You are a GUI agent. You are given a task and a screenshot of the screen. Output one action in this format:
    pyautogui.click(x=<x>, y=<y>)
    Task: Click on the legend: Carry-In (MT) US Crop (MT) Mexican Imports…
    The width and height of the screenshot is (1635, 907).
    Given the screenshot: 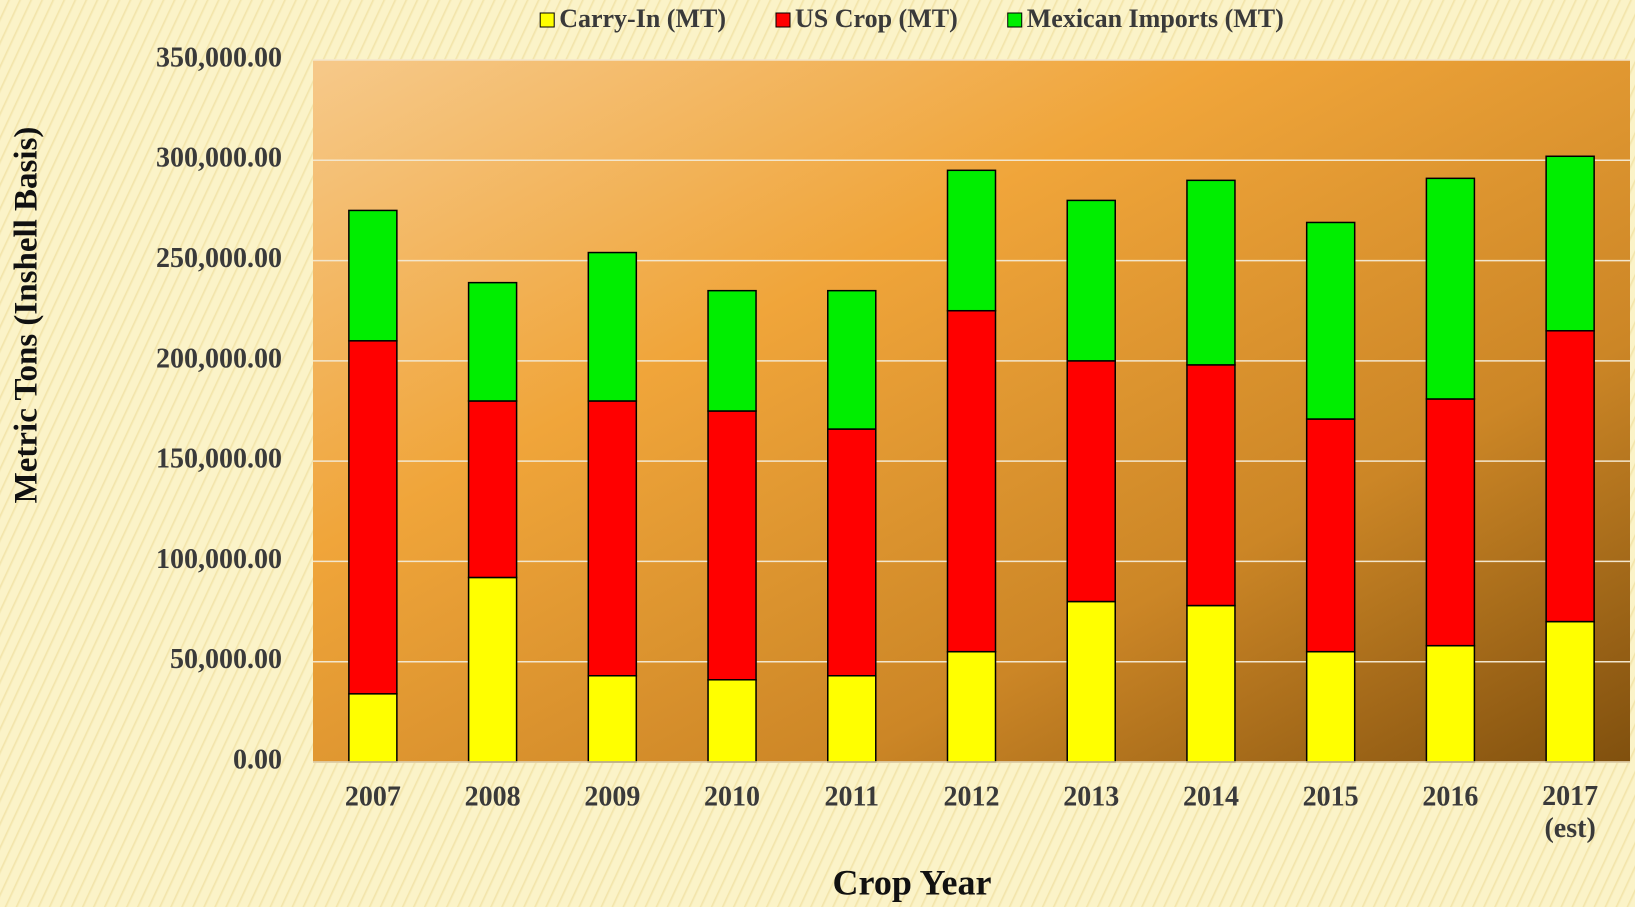 What is the action you would take?
    pyautogui.click(x=911, y=18)
    